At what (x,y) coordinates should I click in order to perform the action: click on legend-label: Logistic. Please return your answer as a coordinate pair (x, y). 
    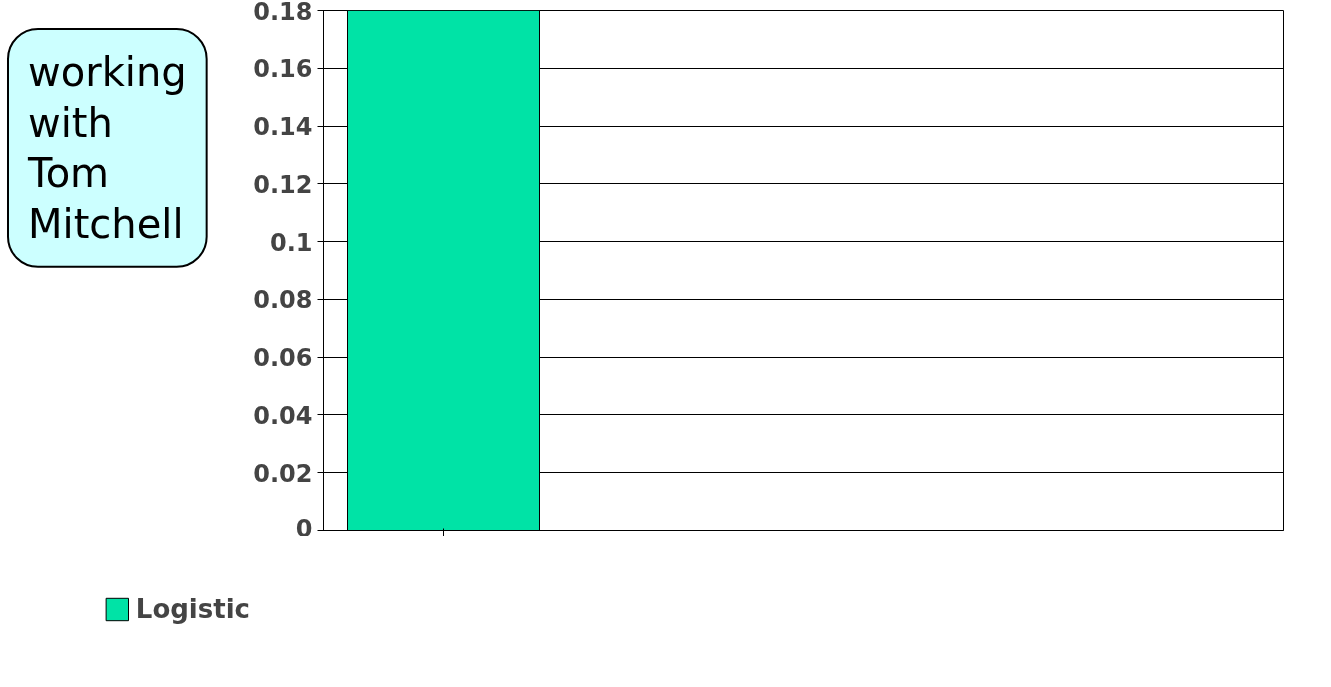
    Looking at the image, I should click on (192, 609).